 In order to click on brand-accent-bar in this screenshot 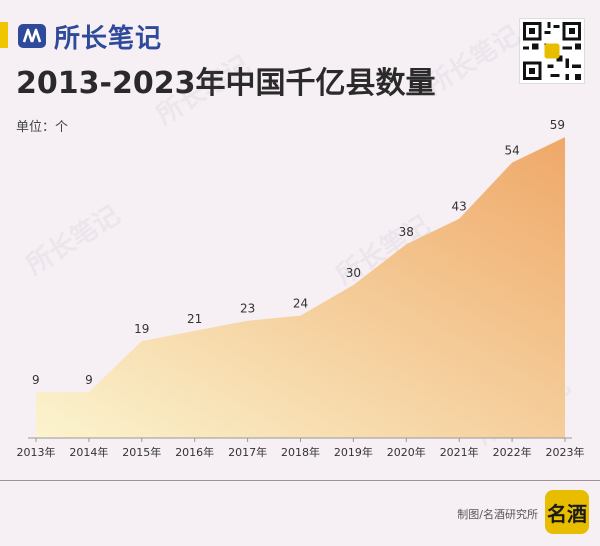, I will do `click(4, 35)`.